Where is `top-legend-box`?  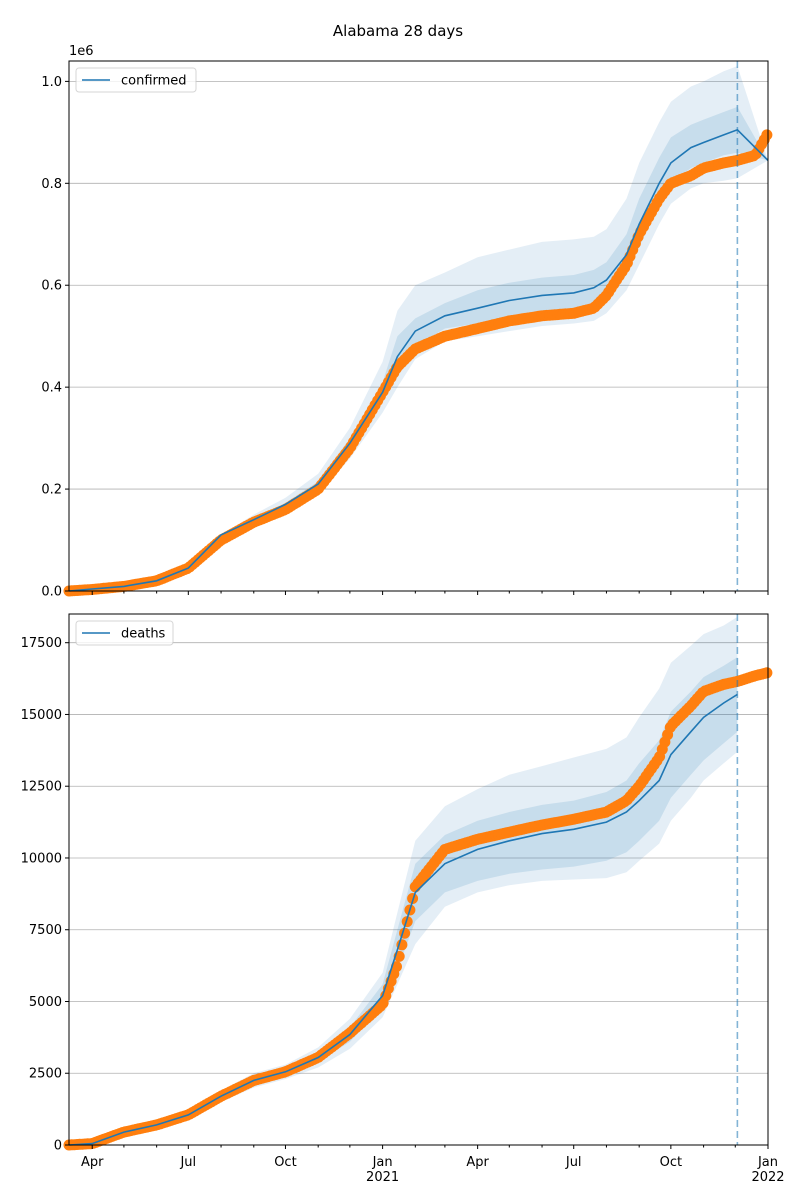 top-legend-box is located at coordinates (136, 80).